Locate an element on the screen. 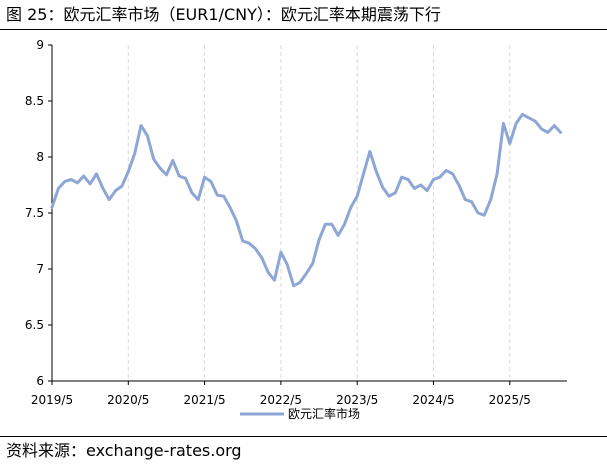  y-tick-label: 7 is located at coordinates (40, 269).